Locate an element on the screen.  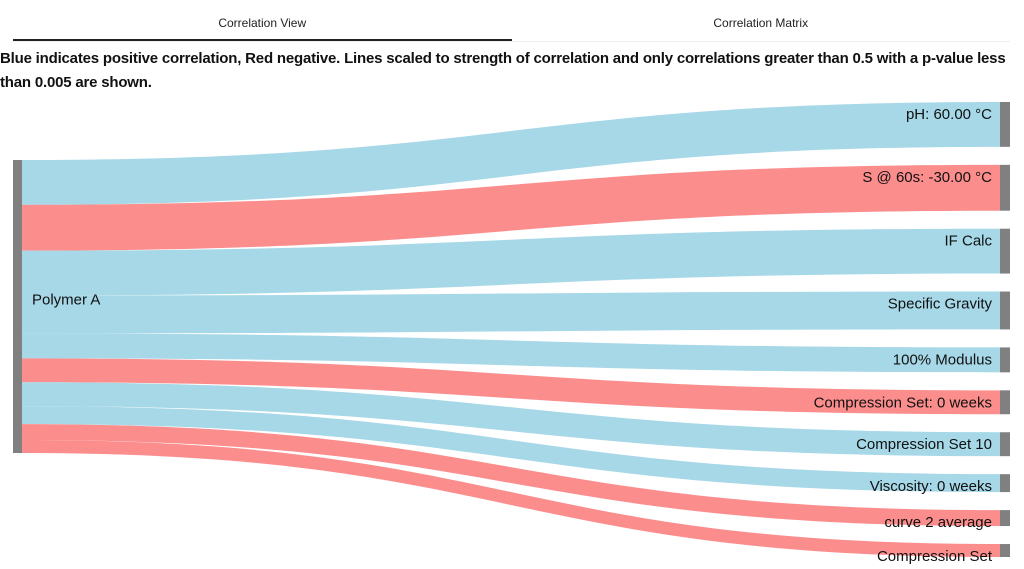
target-label-5: Compression Set: 0 weeks is located at coordinates (903, 402).